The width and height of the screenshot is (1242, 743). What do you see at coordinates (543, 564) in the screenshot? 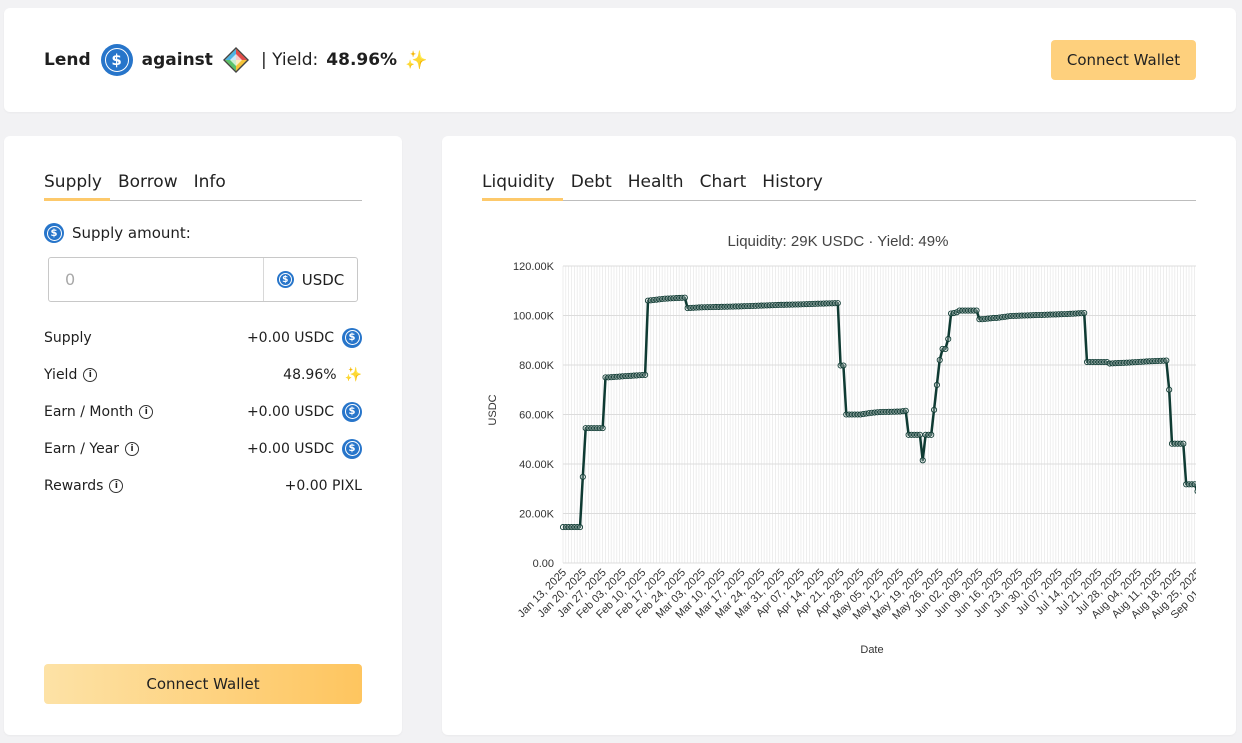
I see `y-tick-label: 0.00` at bounding box center [543, 564].